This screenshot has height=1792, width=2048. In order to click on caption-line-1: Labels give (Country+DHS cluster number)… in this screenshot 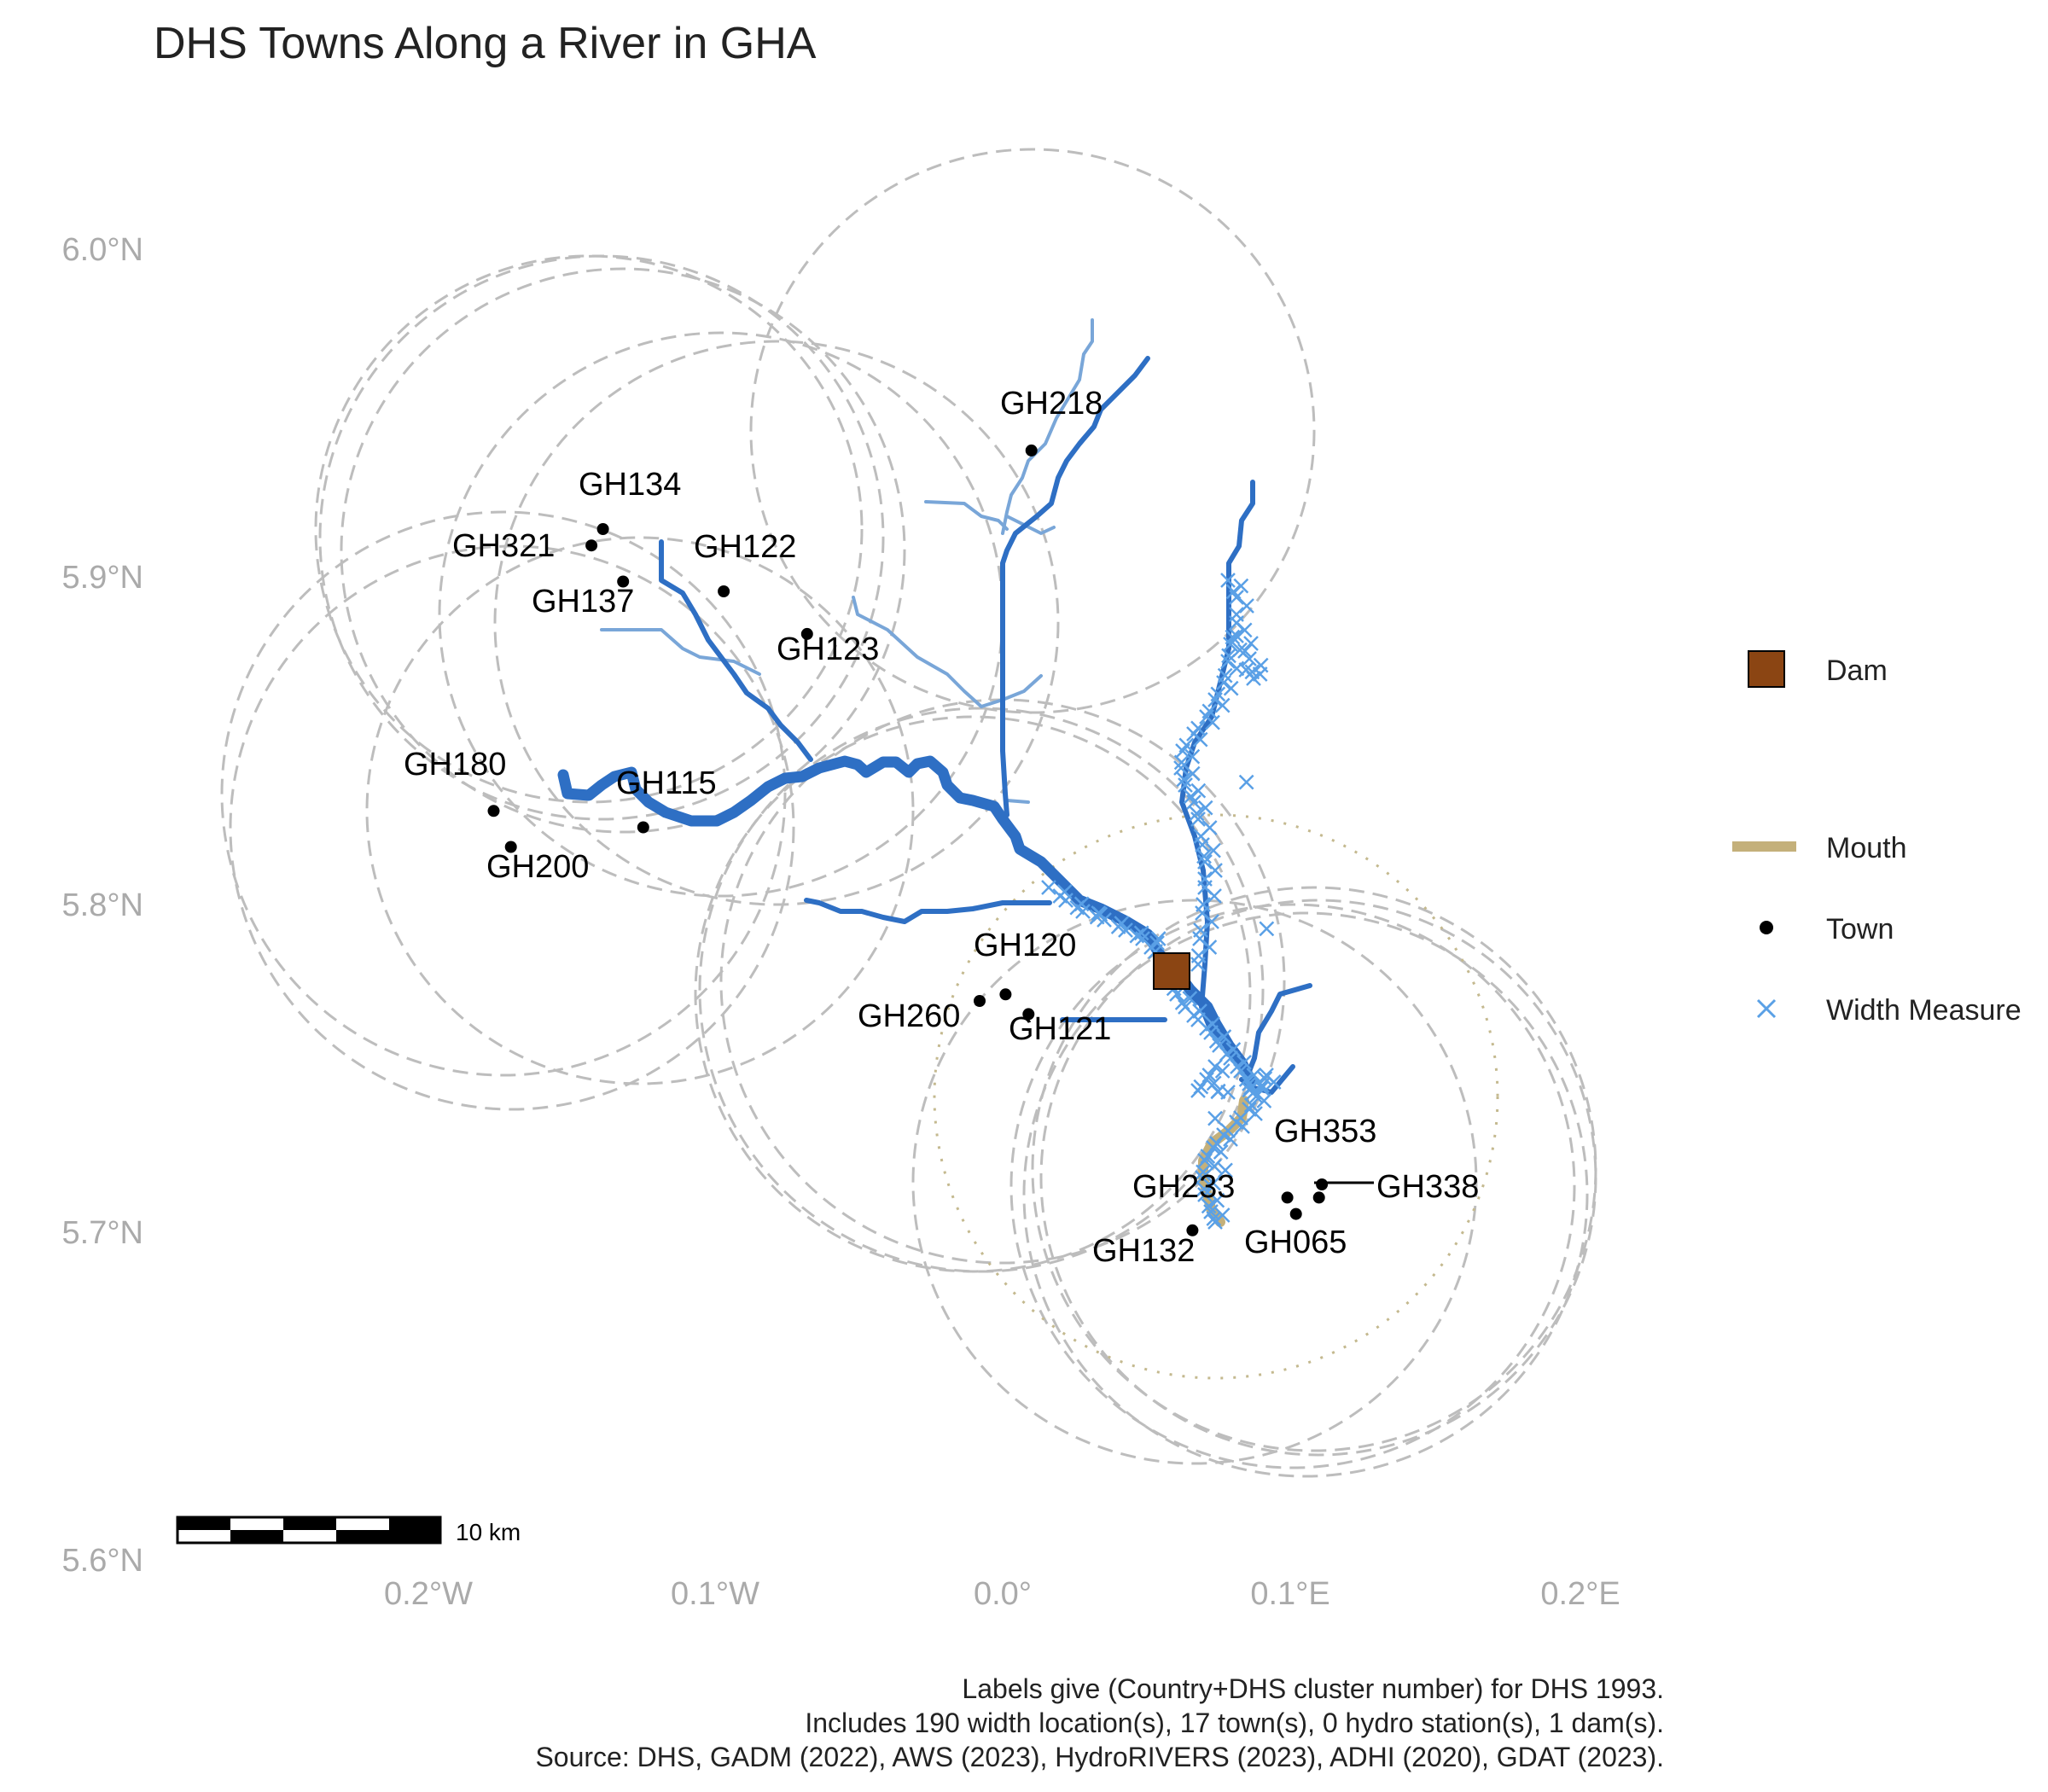, I will do `click(1313, 1688)`.